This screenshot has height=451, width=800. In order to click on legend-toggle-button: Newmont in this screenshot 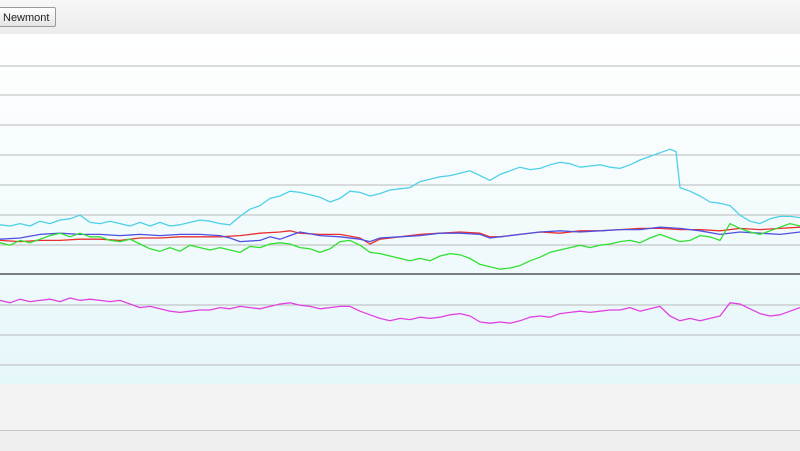, I will do `click(28, 17)`.